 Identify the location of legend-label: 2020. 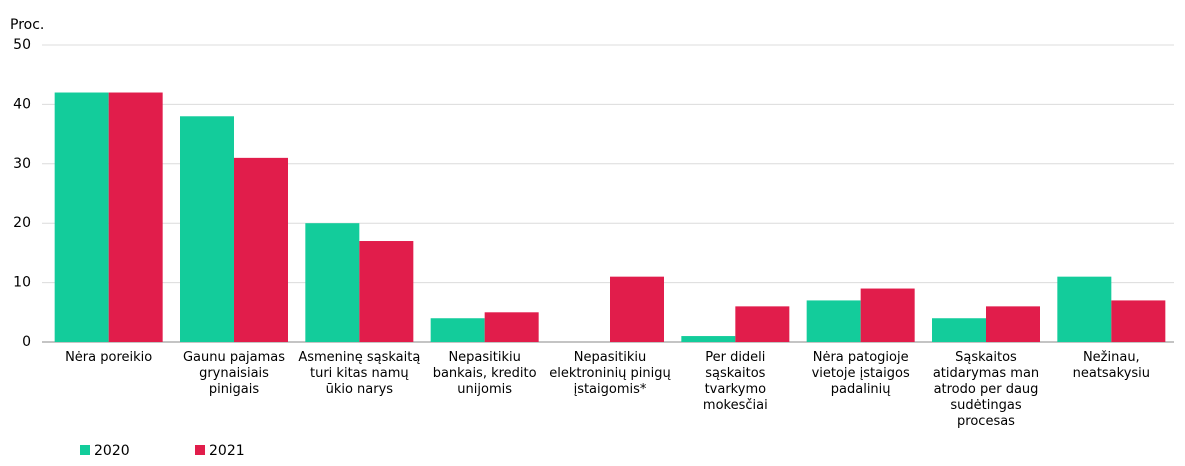
(112, 451).